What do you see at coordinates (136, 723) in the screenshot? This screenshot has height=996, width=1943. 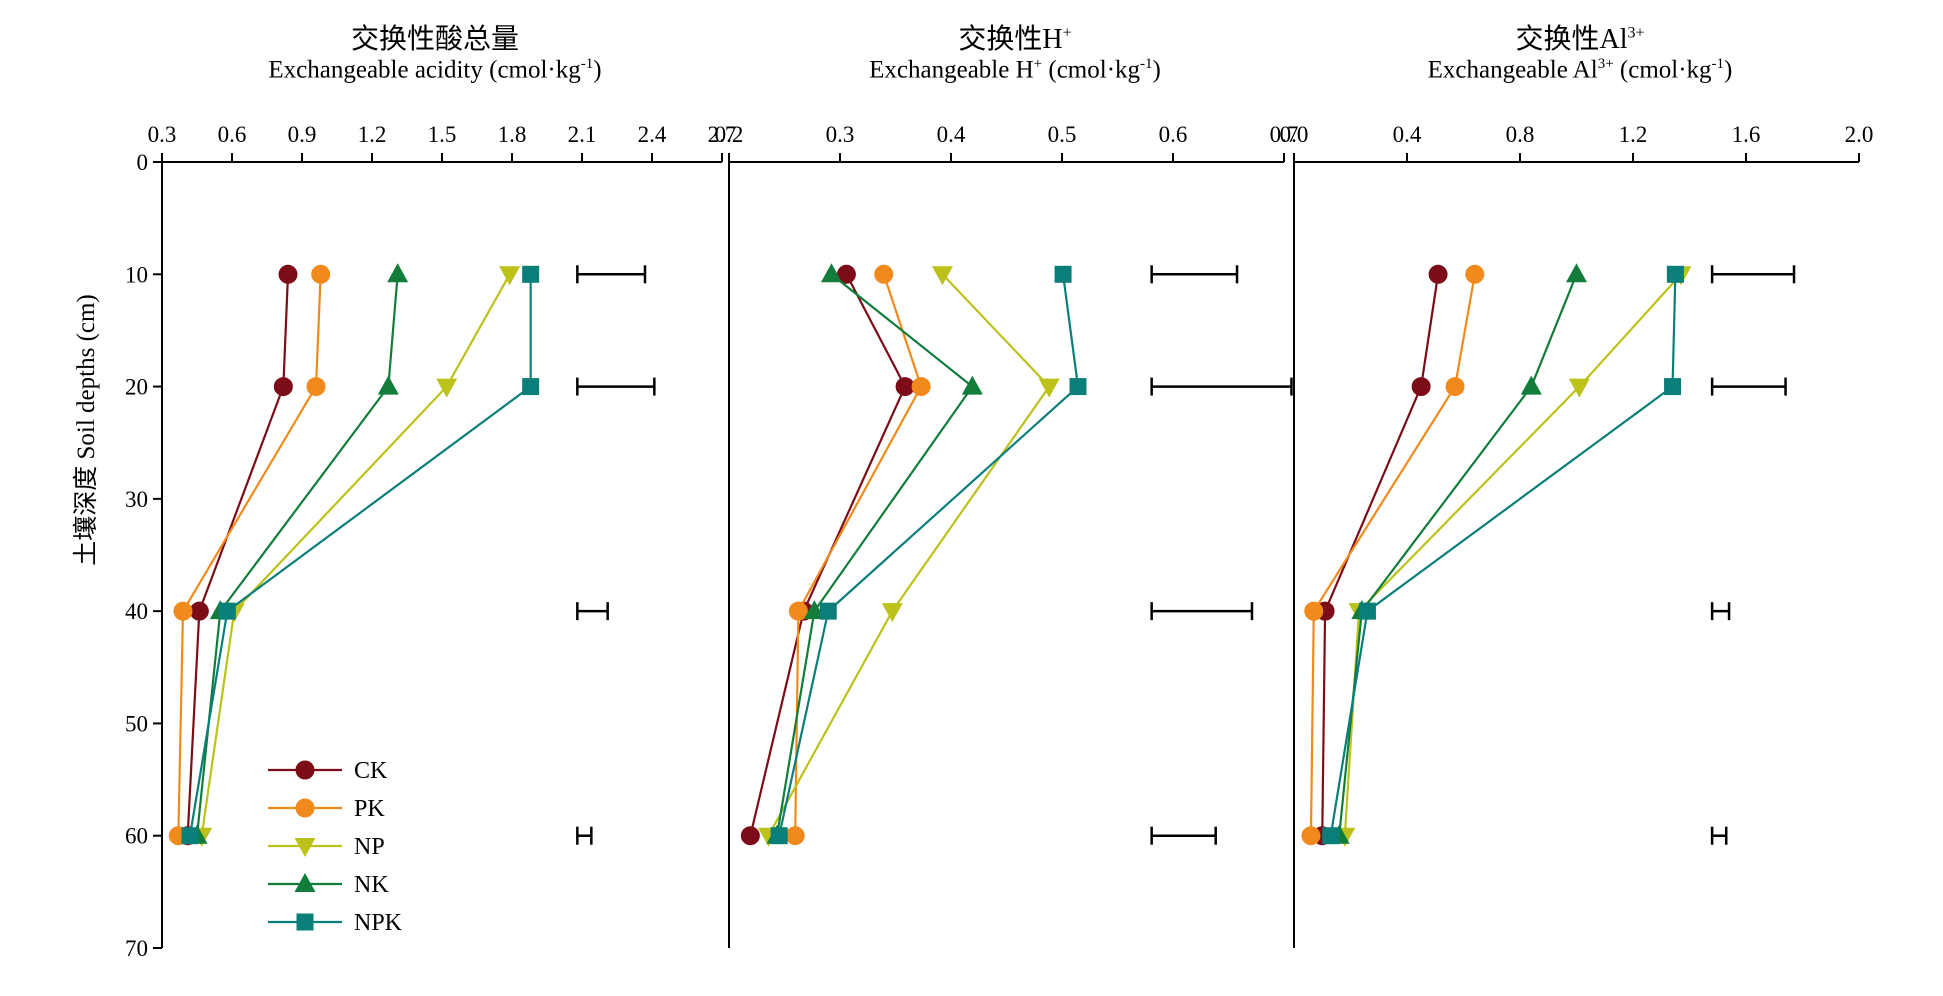 I see `y-tick-label-50: 50` at bounding box center [136, 723].